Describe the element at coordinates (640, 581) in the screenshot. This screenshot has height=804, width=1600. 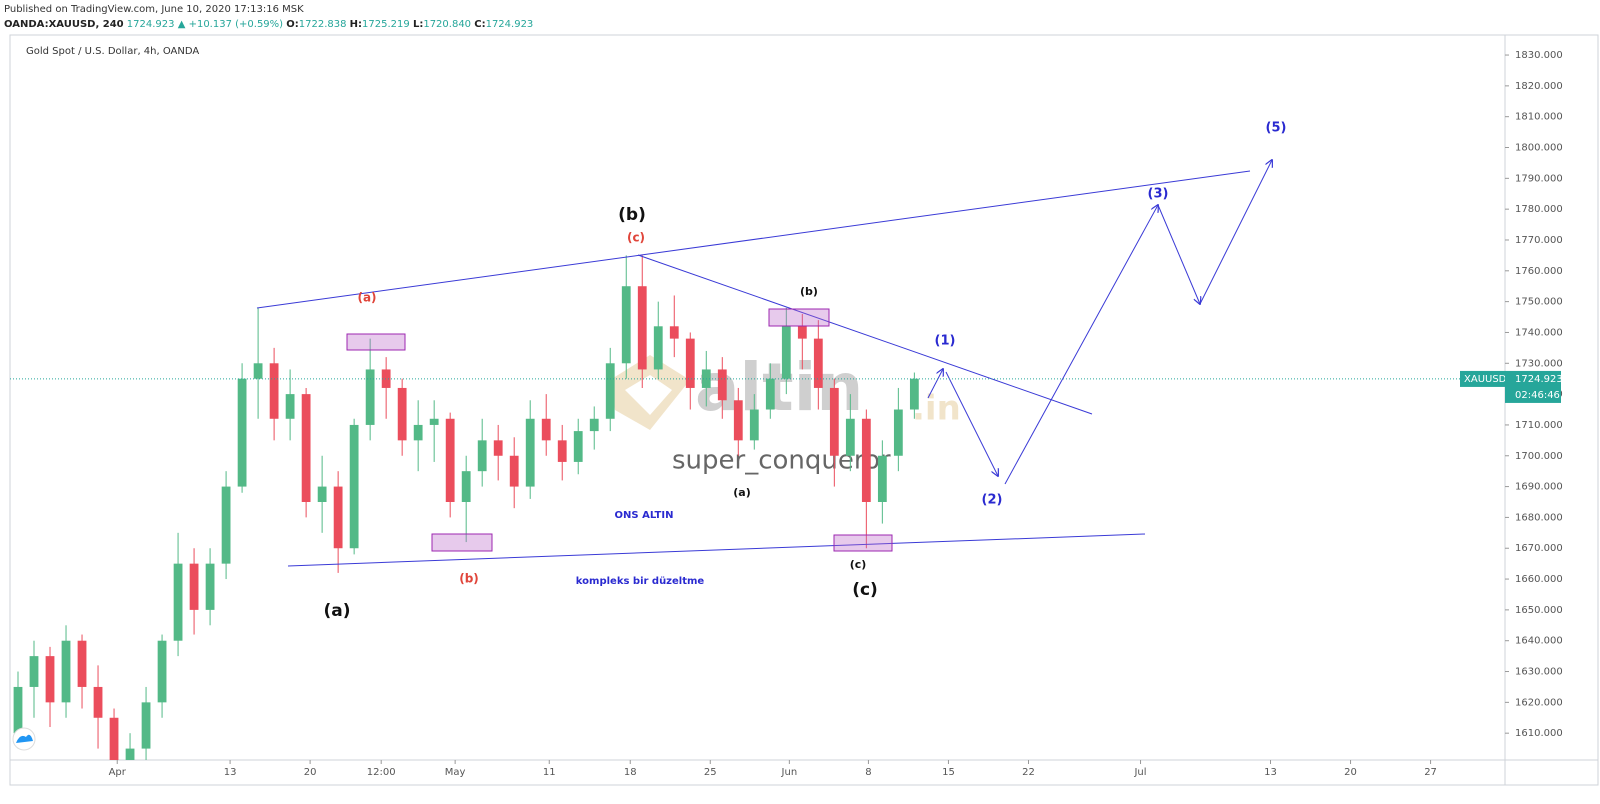
I see `annotation: kompleks bir düzeltme` at that location.